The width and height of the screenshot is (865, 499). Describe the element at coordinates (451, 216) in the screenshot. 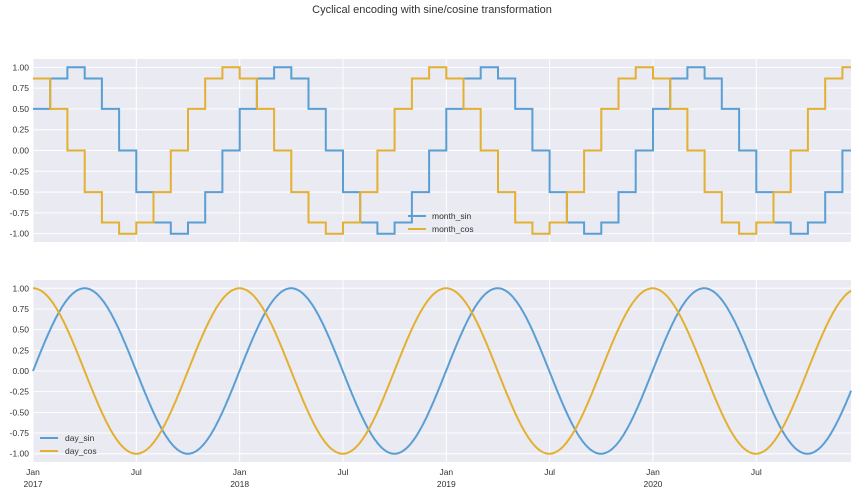

I see `legend-label-month-sin: month_sin` at that location.